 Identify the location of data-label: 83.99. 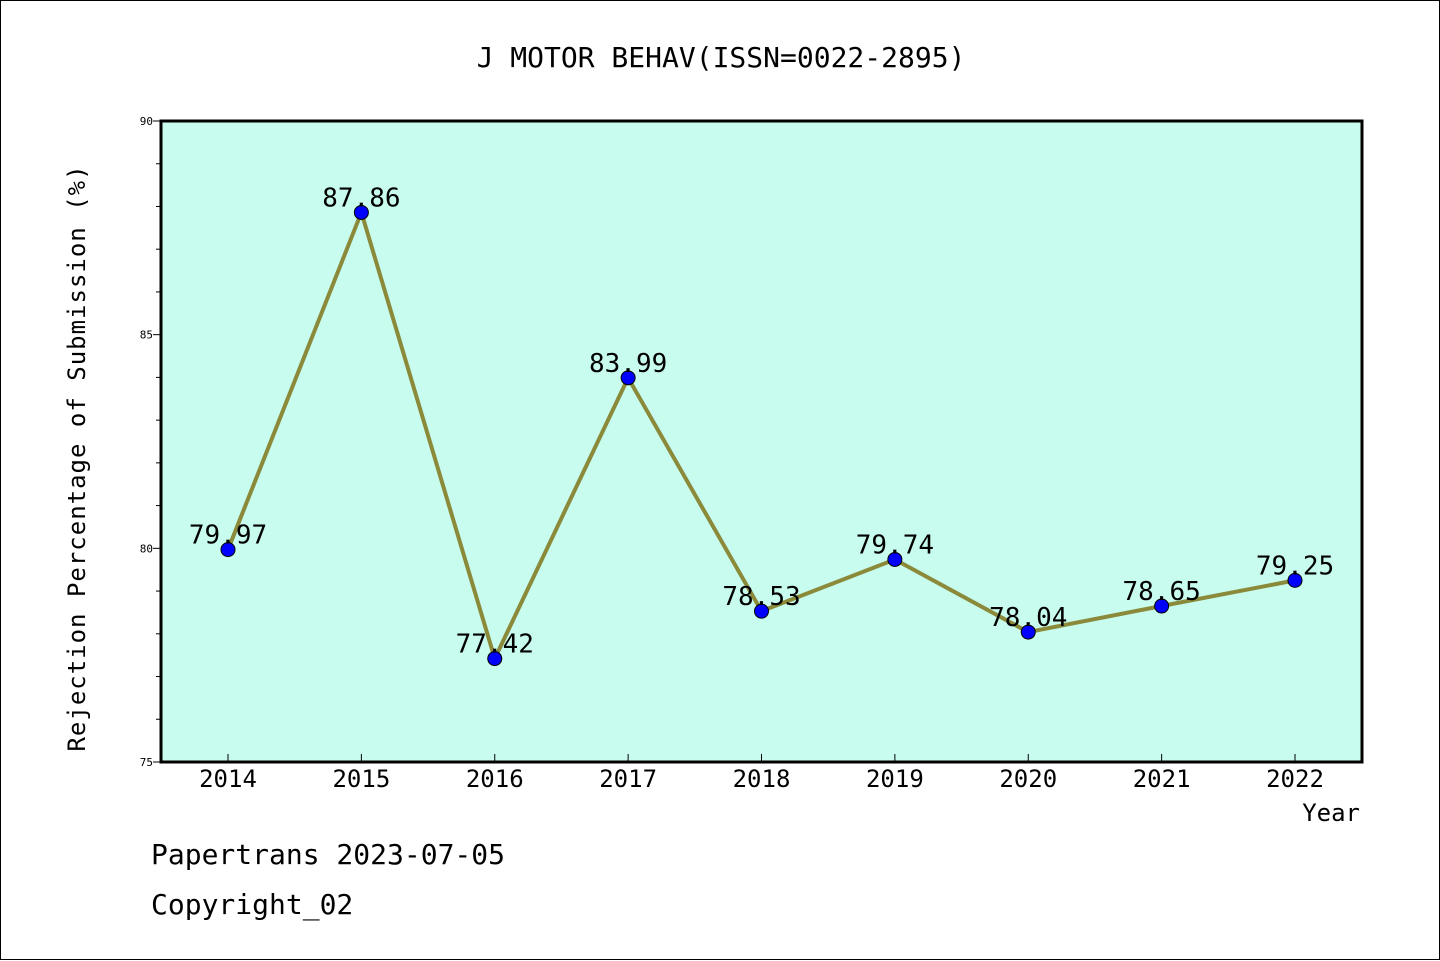
(628, 364).